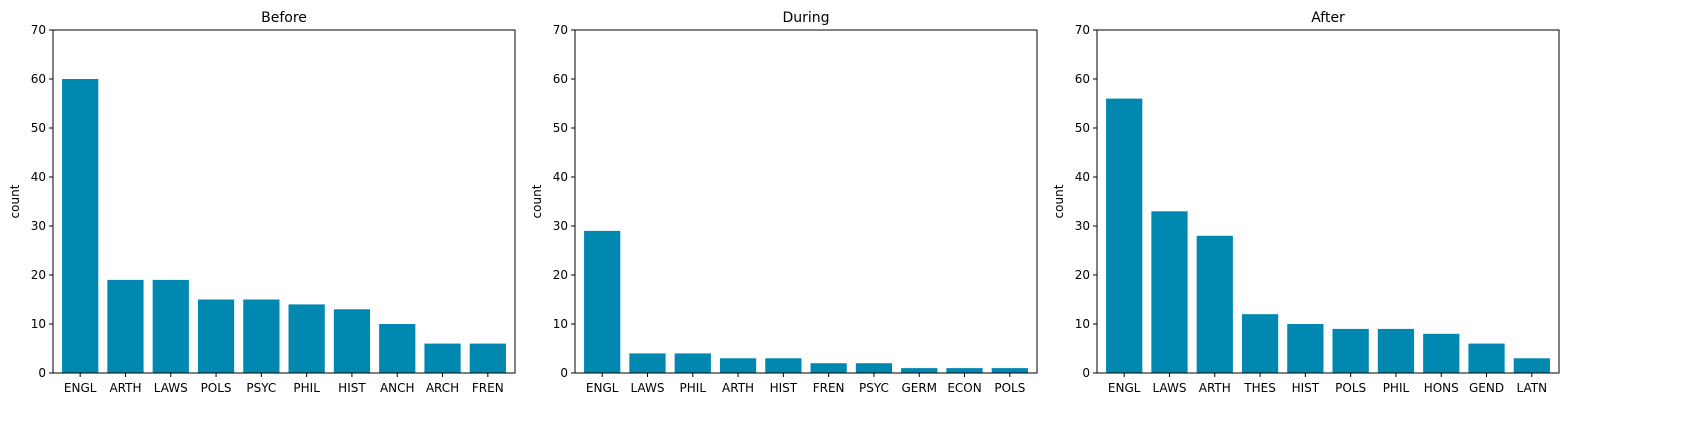 This screenshot has width=1686, height=435. I want to click on x-tick-label: GEND, so click(1486, 388).